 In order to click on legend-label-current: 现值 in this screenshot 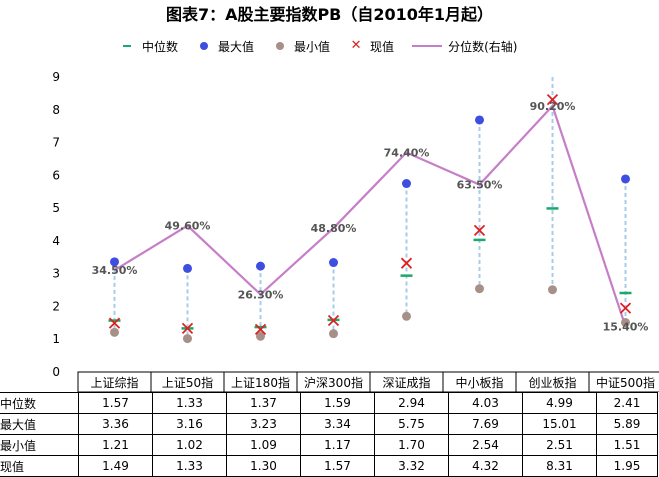, I will do `click(382, 46)`.